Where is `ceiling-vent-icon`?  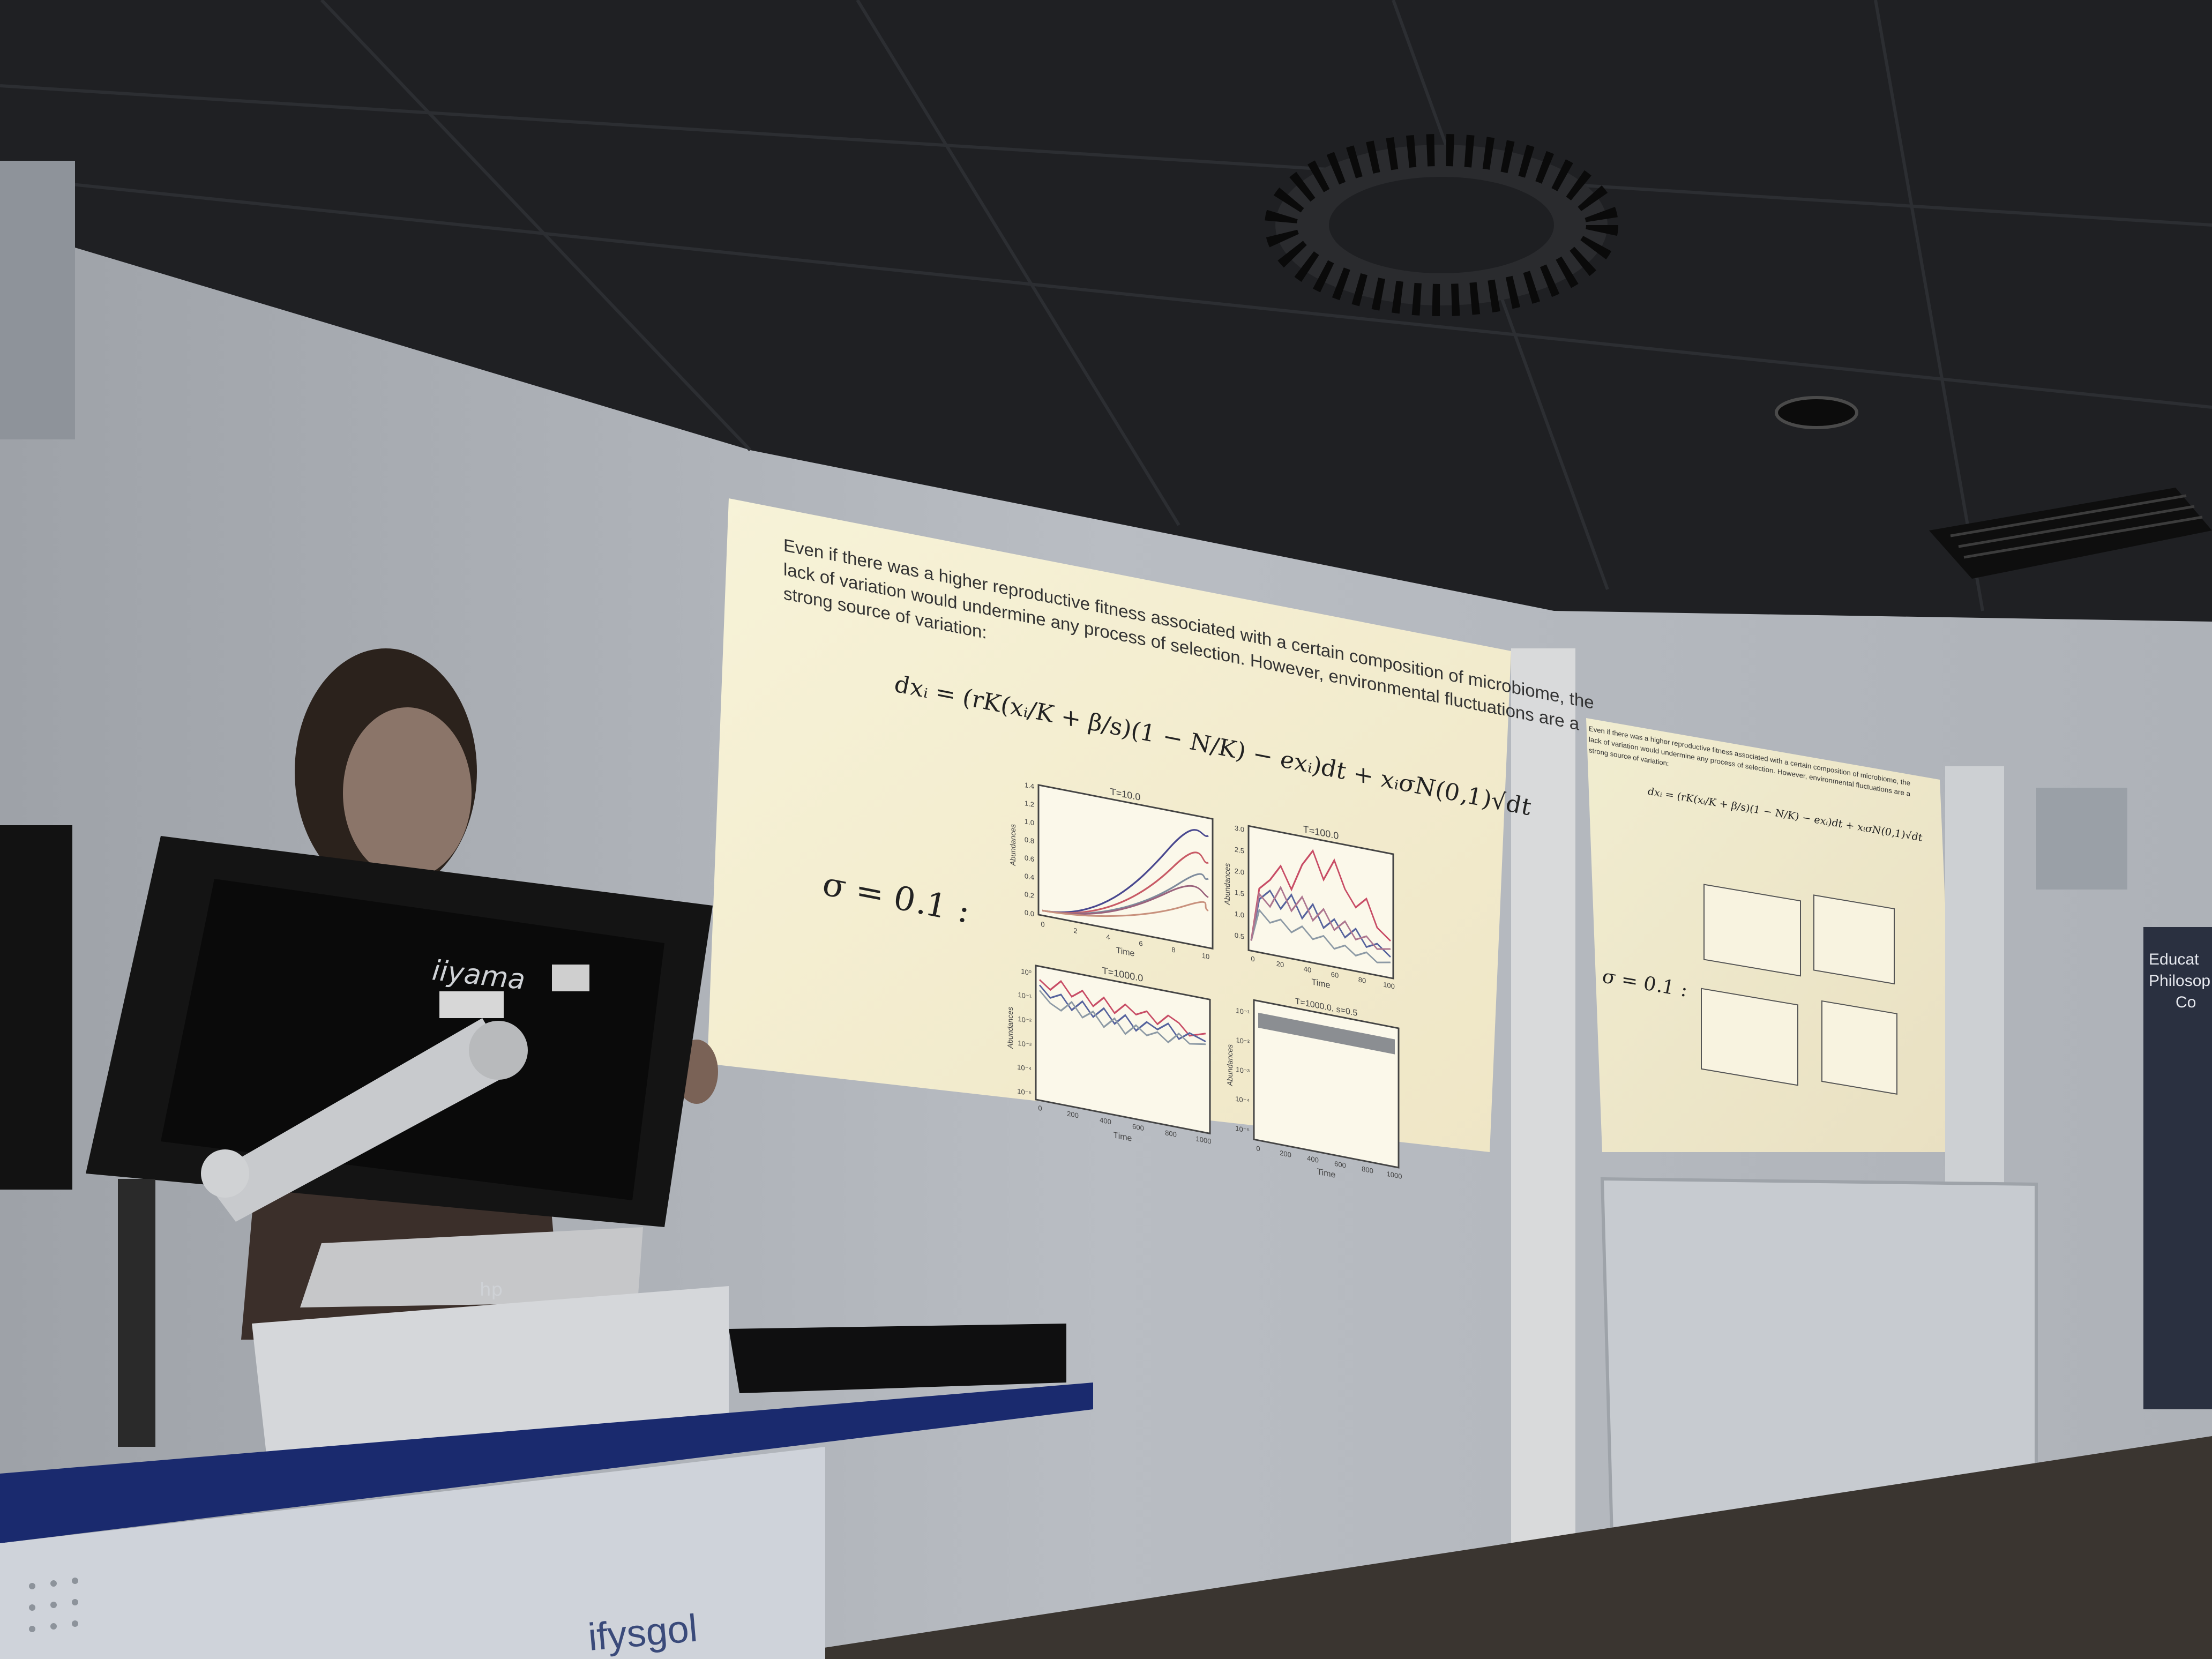
ceiling-vent-icon is located at coordinates (1441, 225).